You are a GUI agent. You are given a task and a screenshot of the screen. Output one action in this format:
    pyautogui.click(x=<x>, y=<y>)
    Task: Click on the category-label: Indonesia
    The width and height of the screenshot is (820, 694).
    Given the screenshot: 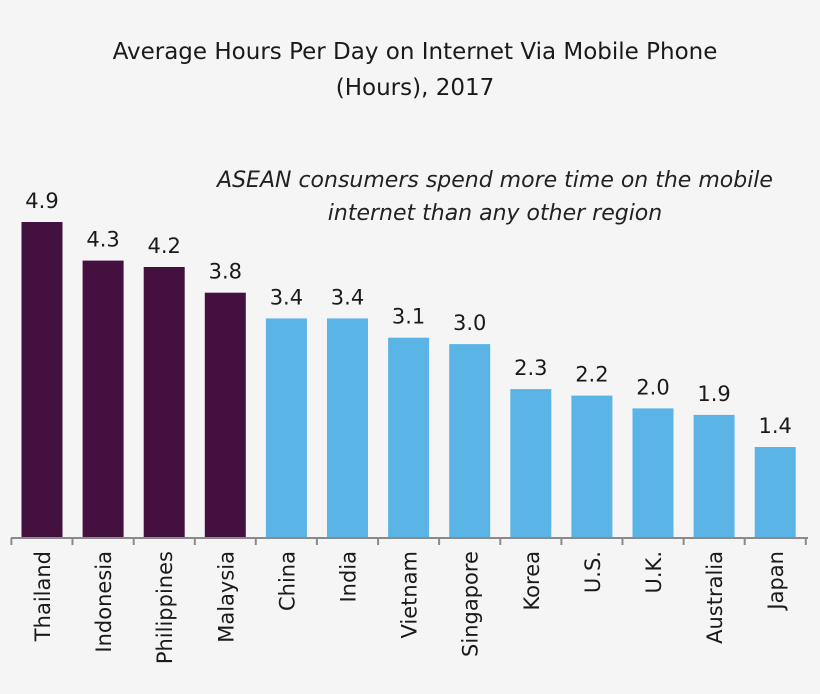 What is the action you would take?
    pyautogui.click(x=104, y=602)
    